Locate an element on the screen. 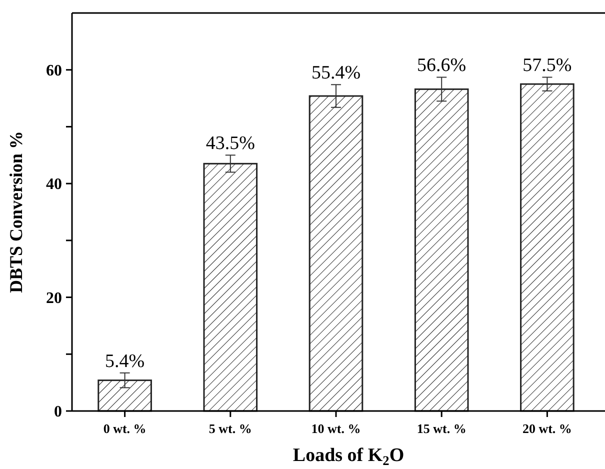 This screenshot has height=469, width=605. x-tick-label: 5 wt. % is located at coordinates (230, 428).